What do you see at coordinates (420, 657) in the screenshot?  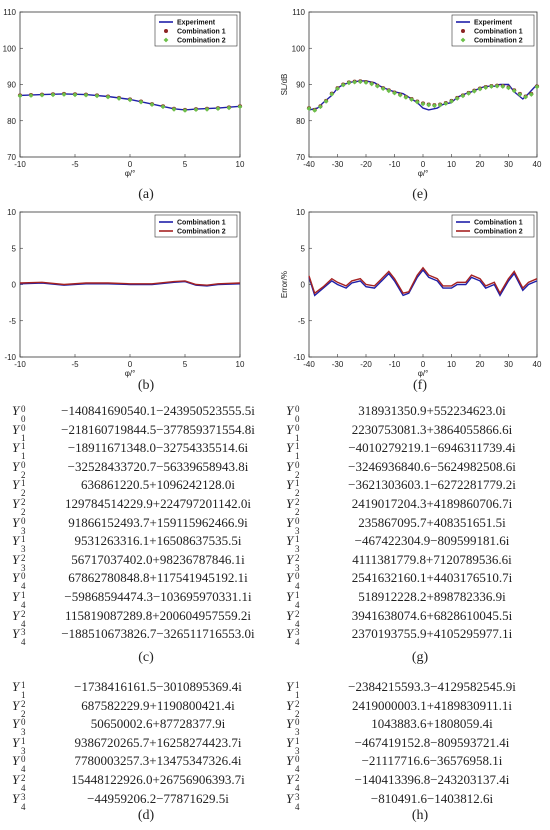 I see `caption-g: (g)` at bounding box center [420, 657].